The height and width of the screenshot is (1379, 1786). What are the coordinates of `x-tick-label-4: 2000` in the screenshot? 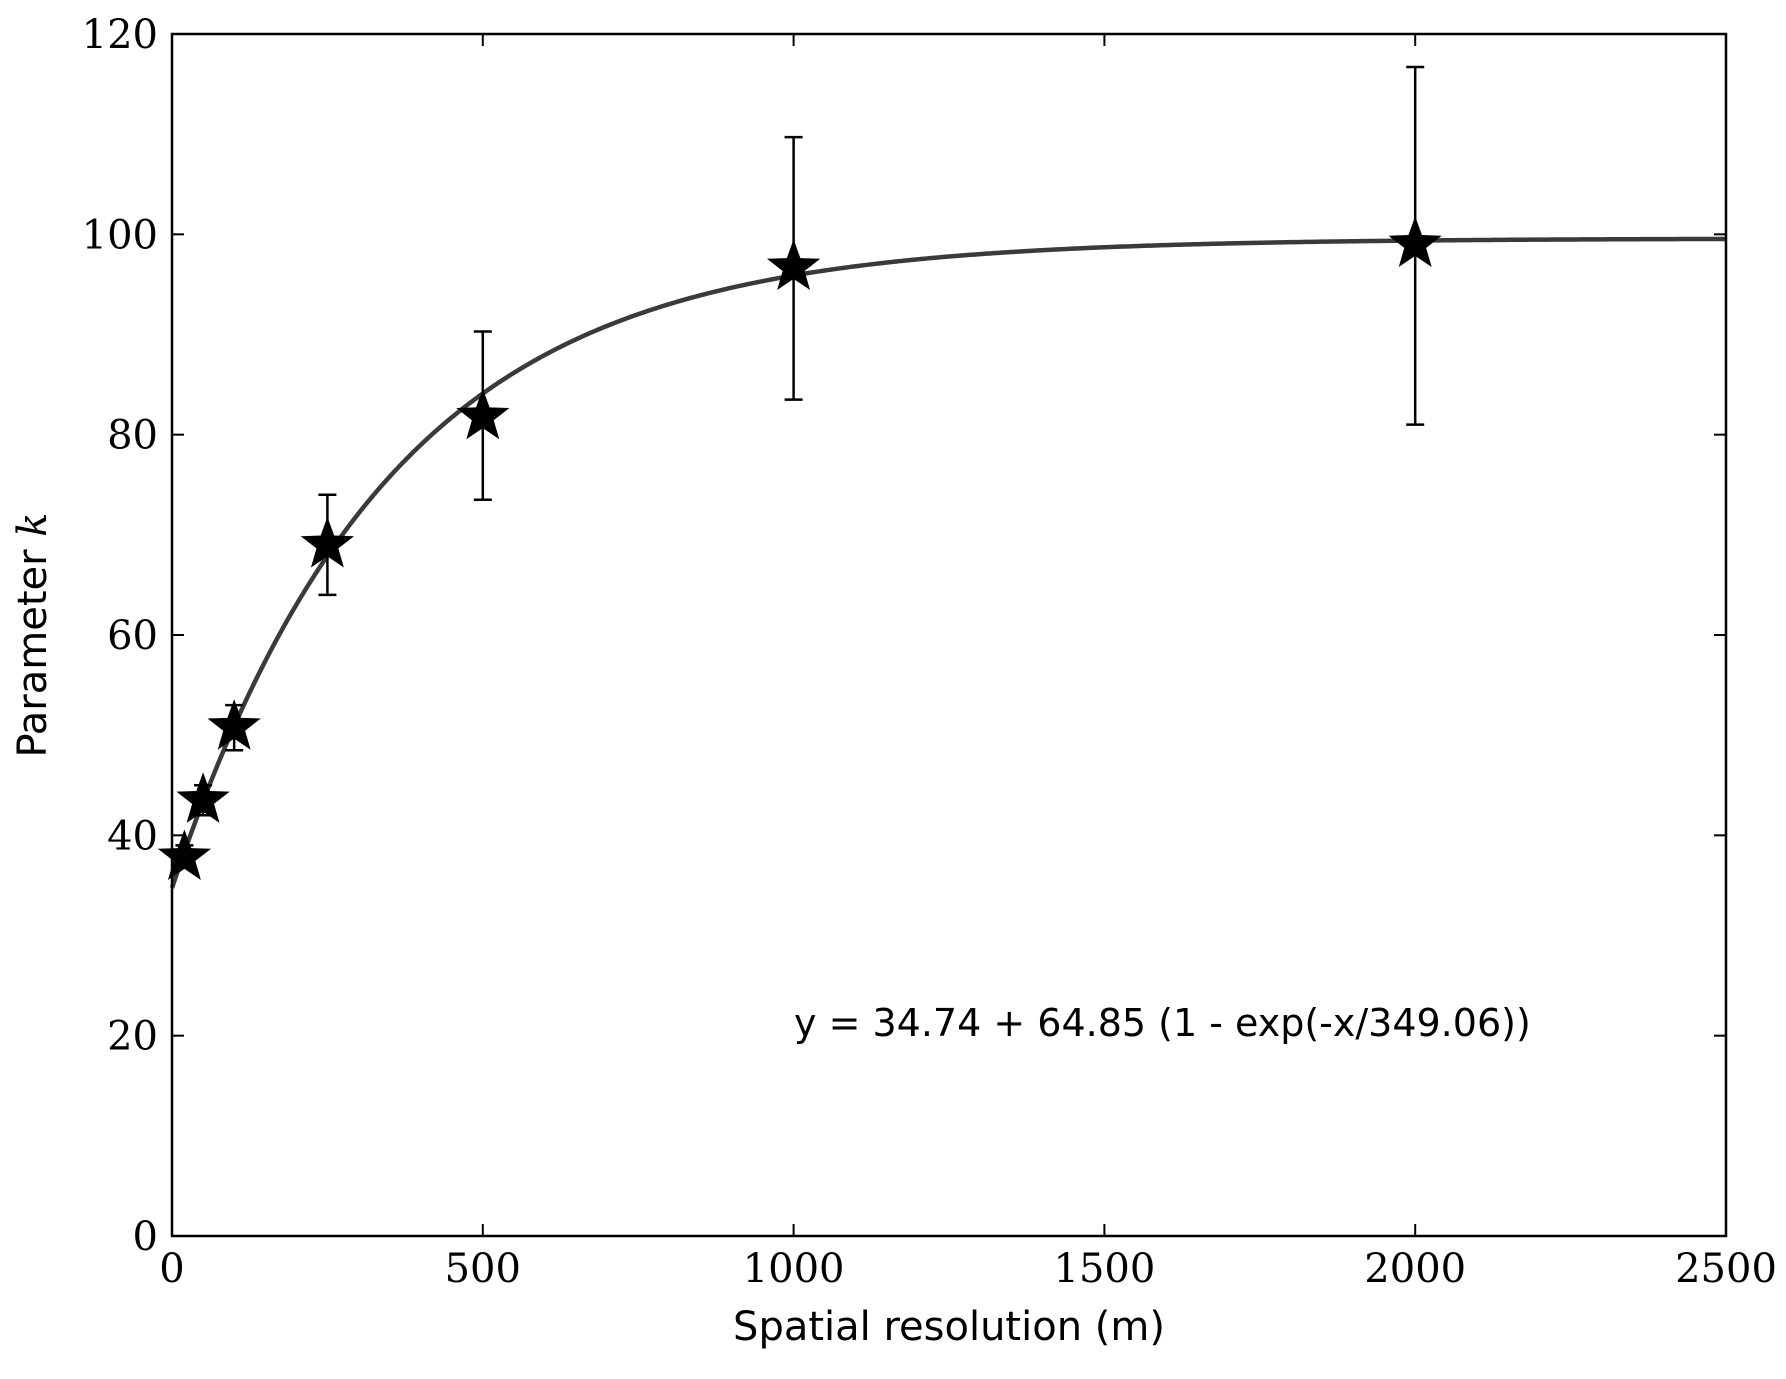 It's located at (1415, 1269).